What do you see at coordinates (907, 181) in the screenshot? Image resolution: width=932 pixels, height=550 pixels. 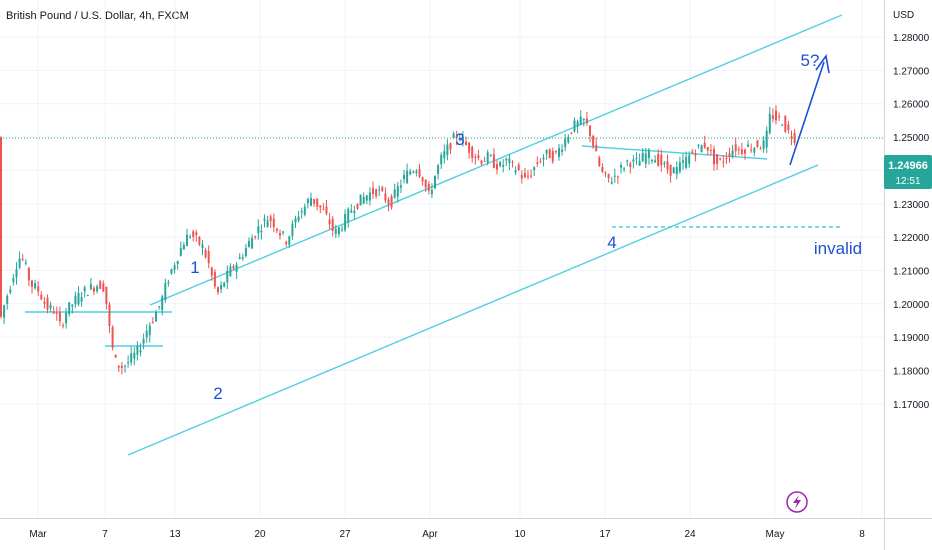 I see `bar-countdown-label: 12:51` at bounding box center [907, 181].